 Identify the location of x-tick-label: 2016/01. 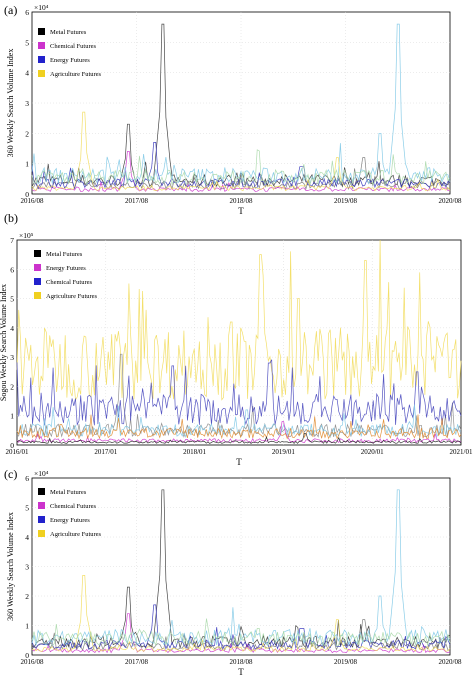
(17, 452).